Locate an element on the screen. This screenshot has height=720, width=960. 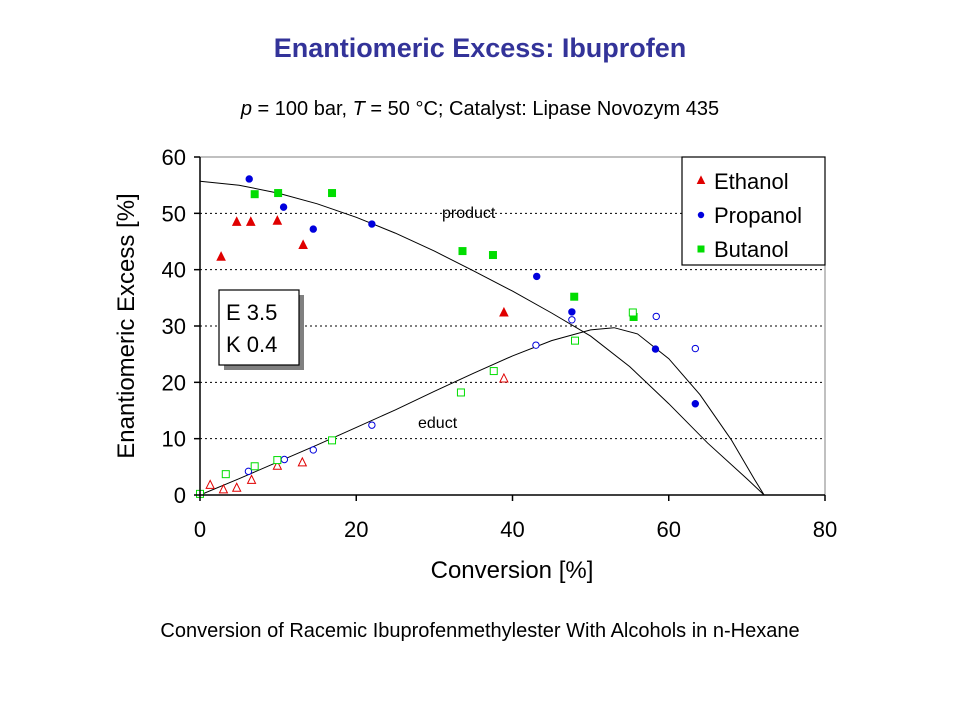
legend-marker-propanol is located at coordinates (701, 215).